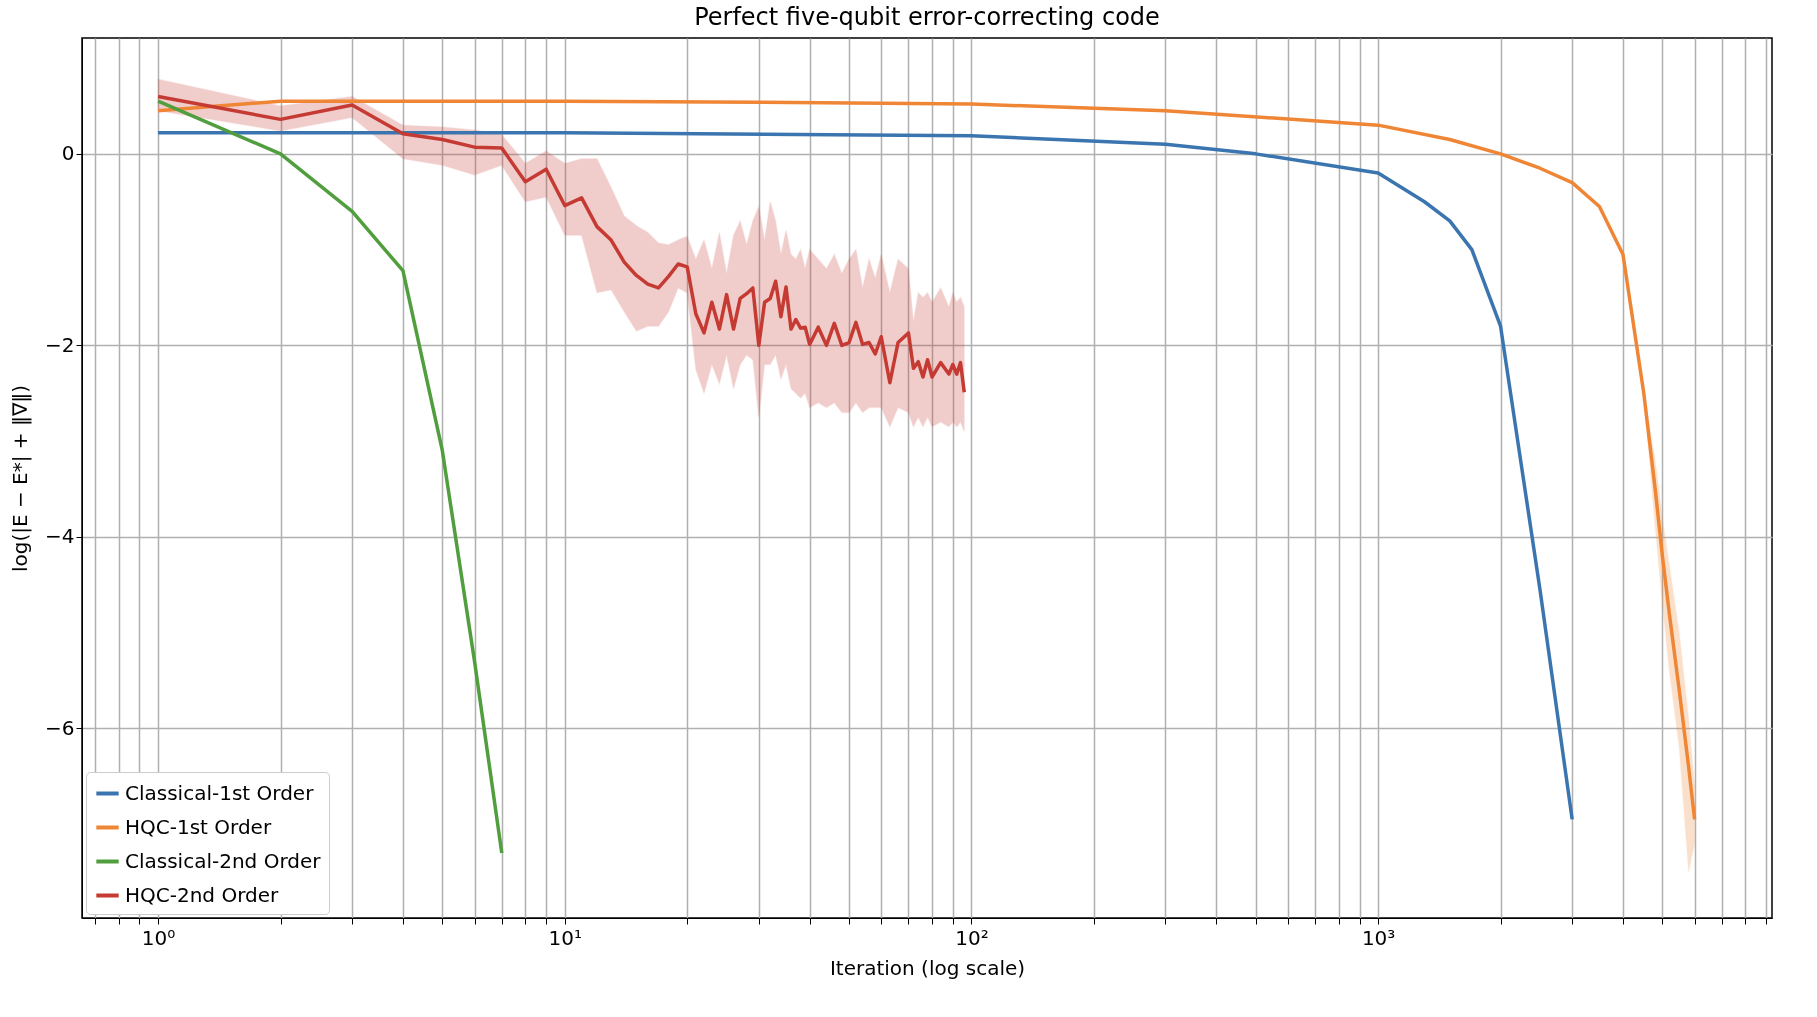 Image resolution: width=1817 pixels, height=1017 pixels. Describe the element at coordinates (20, 478) in the screenshot. I see `y-axis-title: log(|E − E*| + ‖∇‖)` at that location.